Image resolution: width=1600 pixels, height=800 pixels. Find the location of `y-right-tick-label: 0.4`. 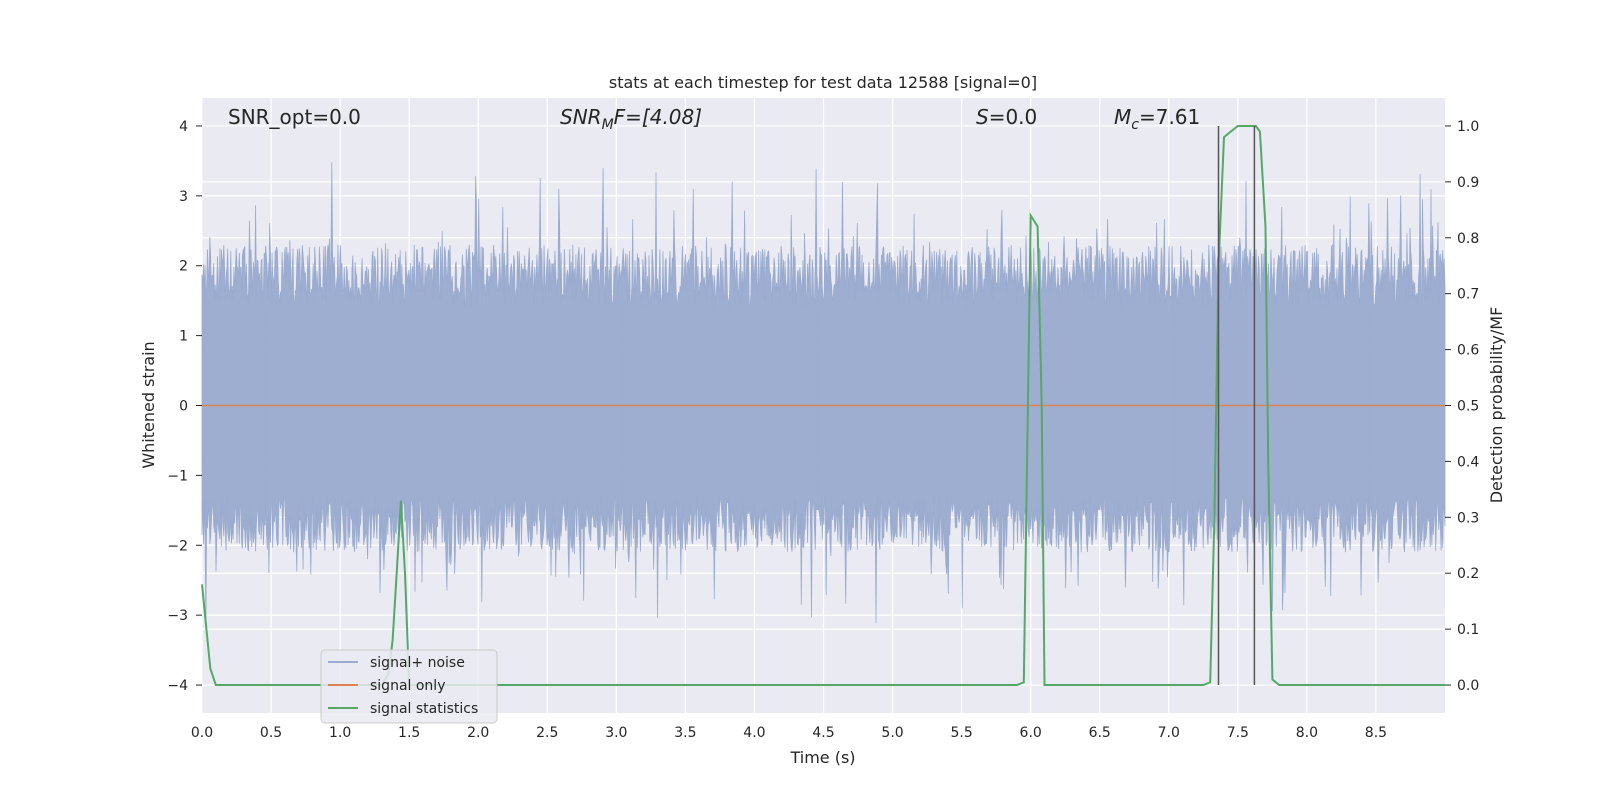

y-right-tick-label: 0.4 is located at coordinates (1468, 462).